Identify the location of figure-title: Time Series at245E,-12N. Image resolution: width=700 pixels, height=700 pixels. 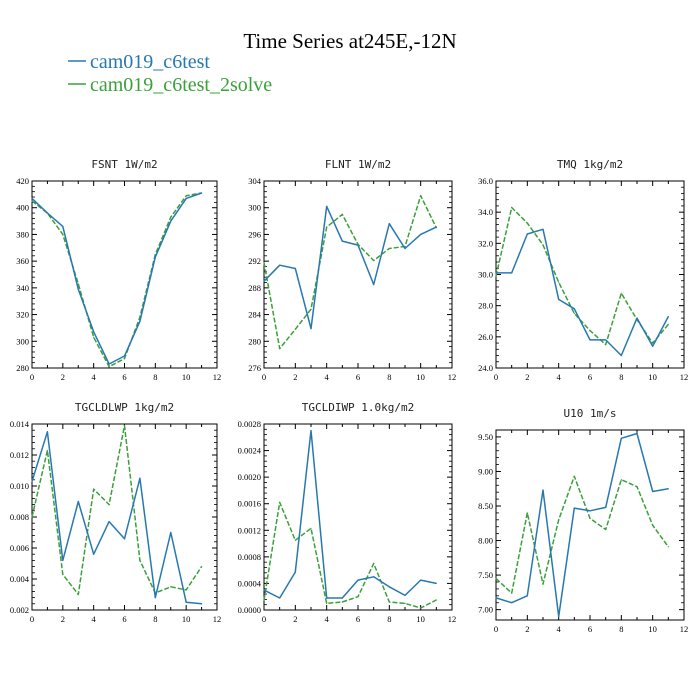
(349, 41).